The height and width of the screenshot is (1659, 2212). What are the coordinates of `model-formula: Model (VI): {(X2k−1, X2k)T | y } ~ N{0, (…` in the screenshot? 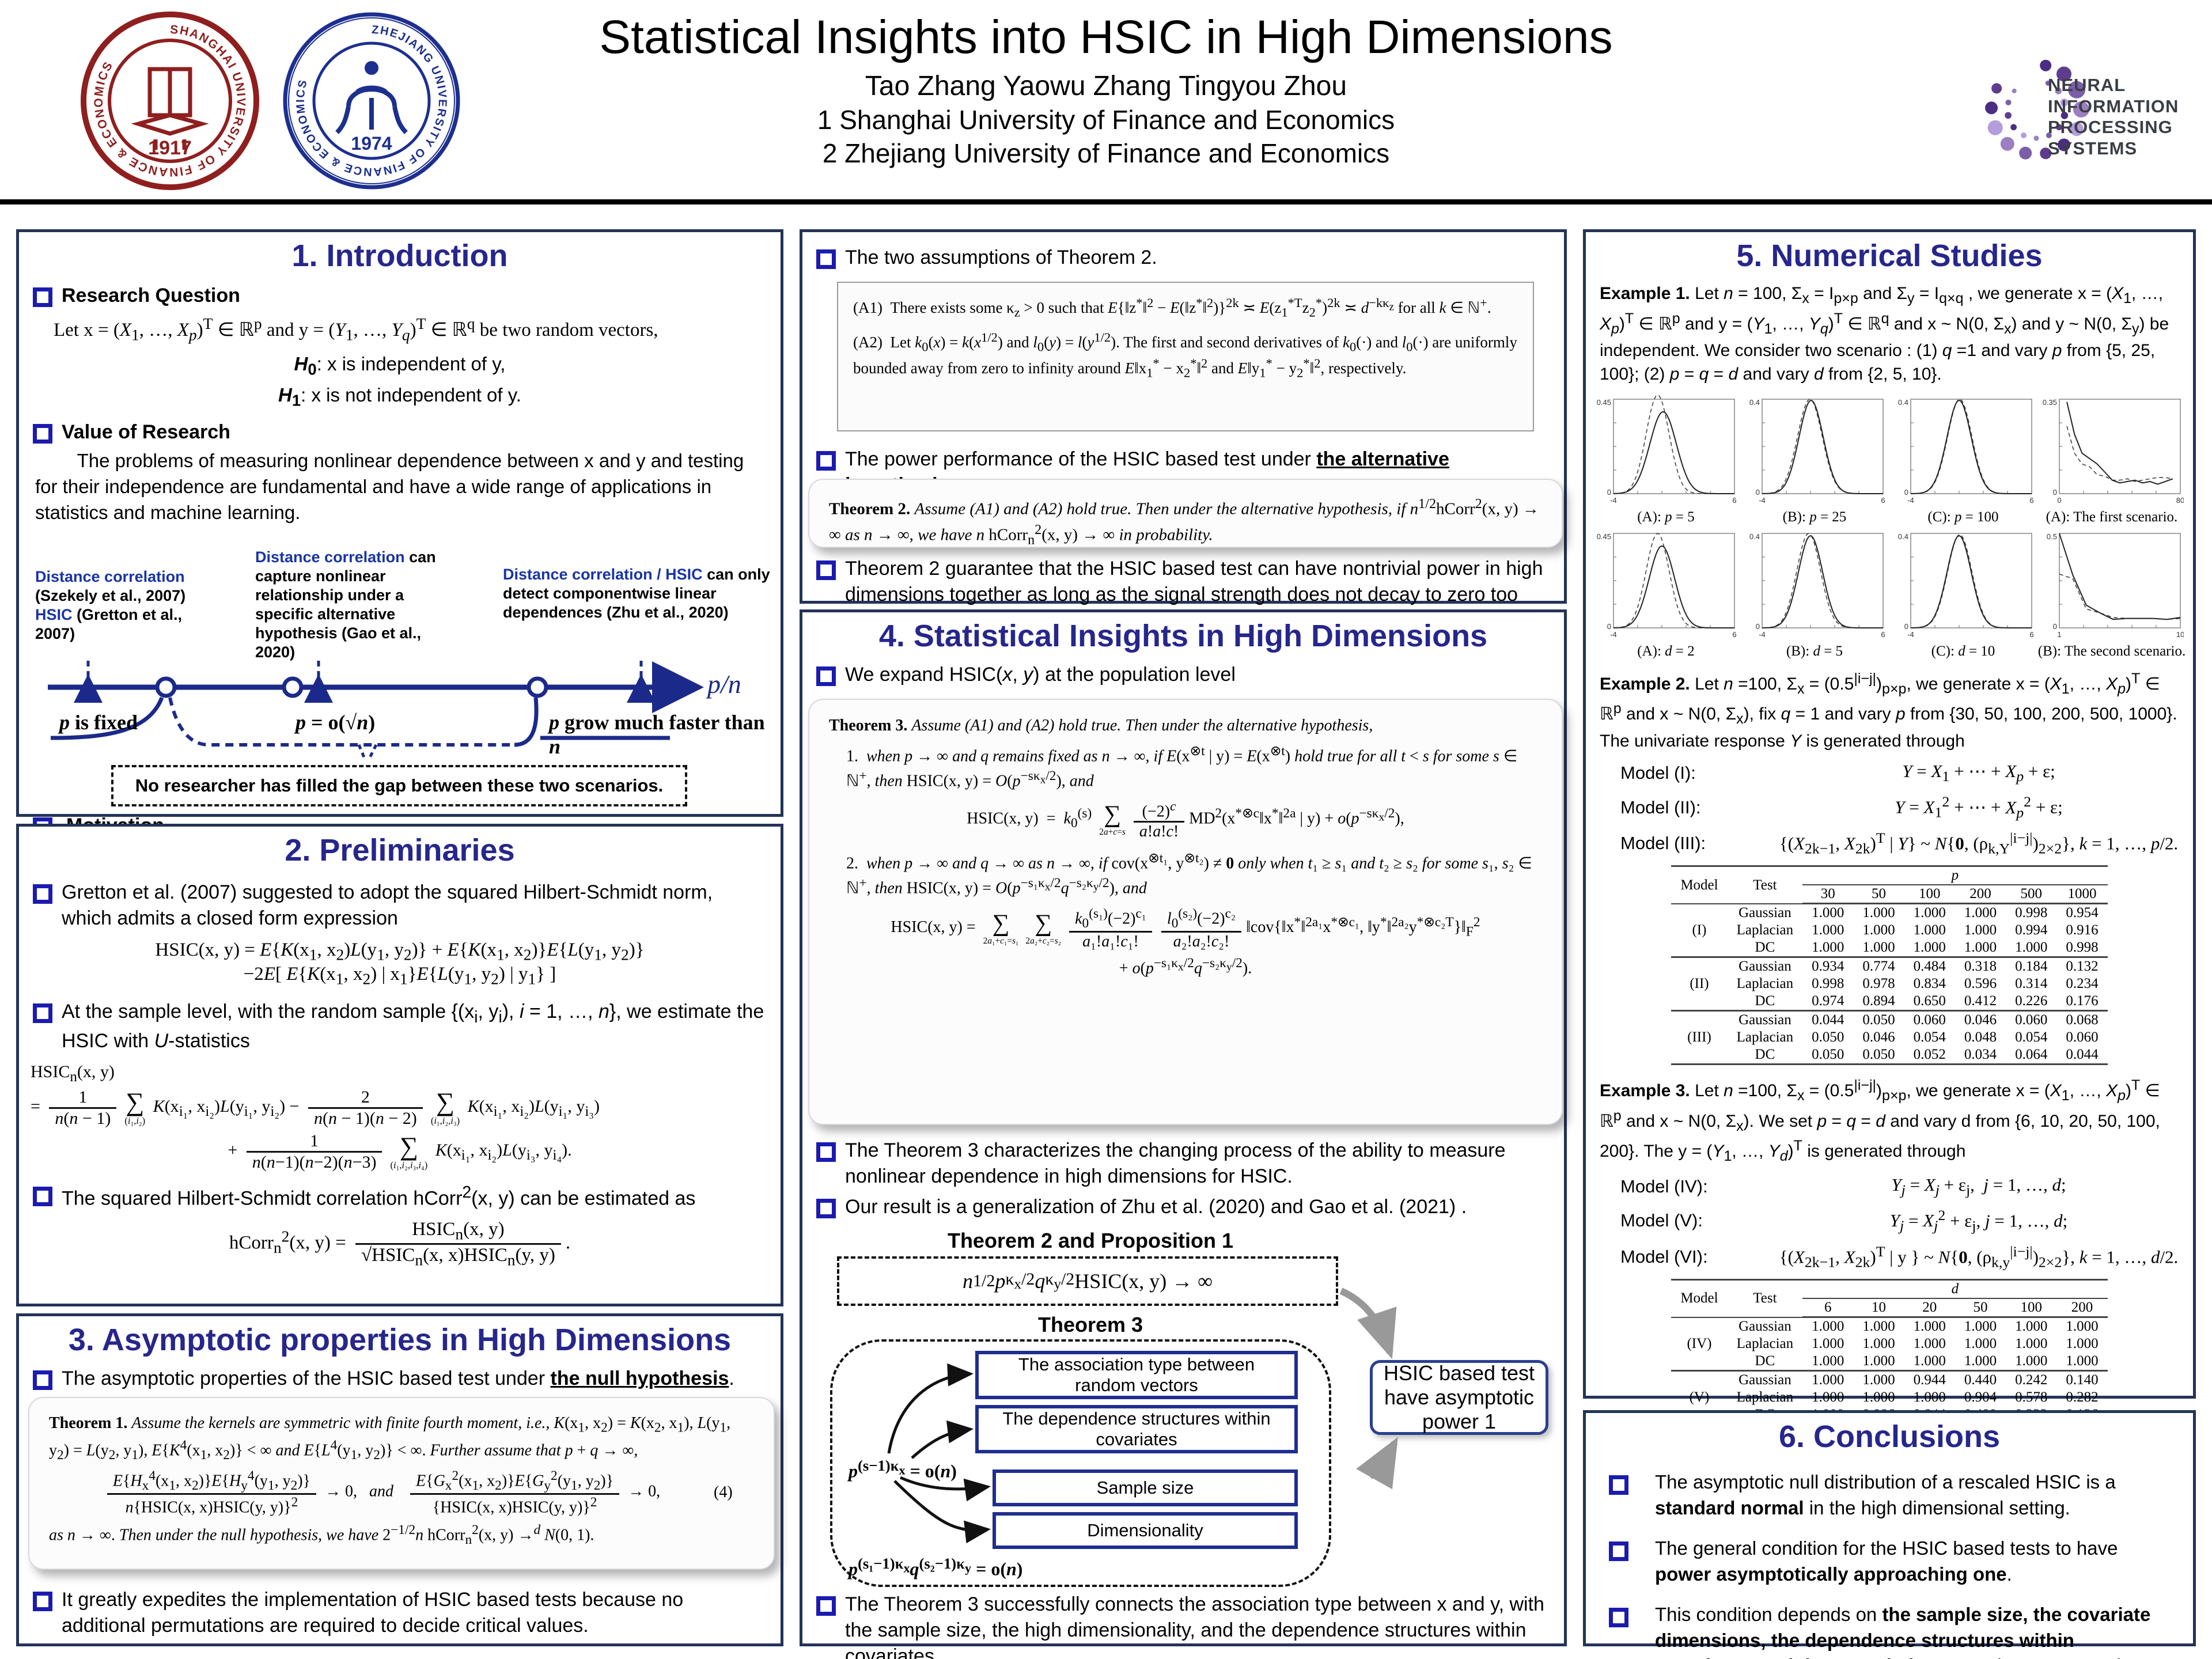 It's located at (1899, 1257).